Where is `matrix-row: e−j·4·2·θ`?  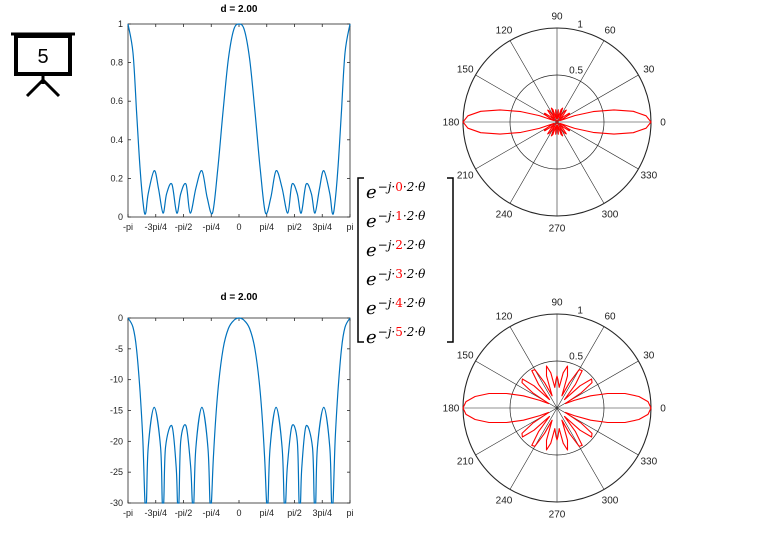 matrix-row: e−j·4·2·θ is located at coordinates (396, 307).